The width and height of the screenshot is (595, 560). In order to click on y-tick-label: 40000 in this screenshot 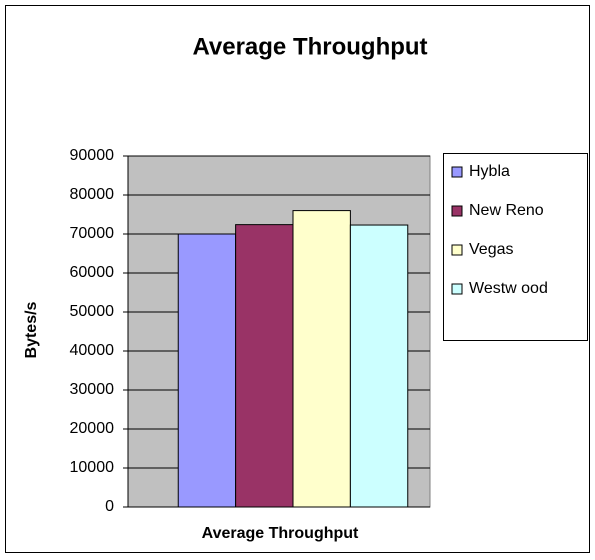, I will do `click(92, 350)`.